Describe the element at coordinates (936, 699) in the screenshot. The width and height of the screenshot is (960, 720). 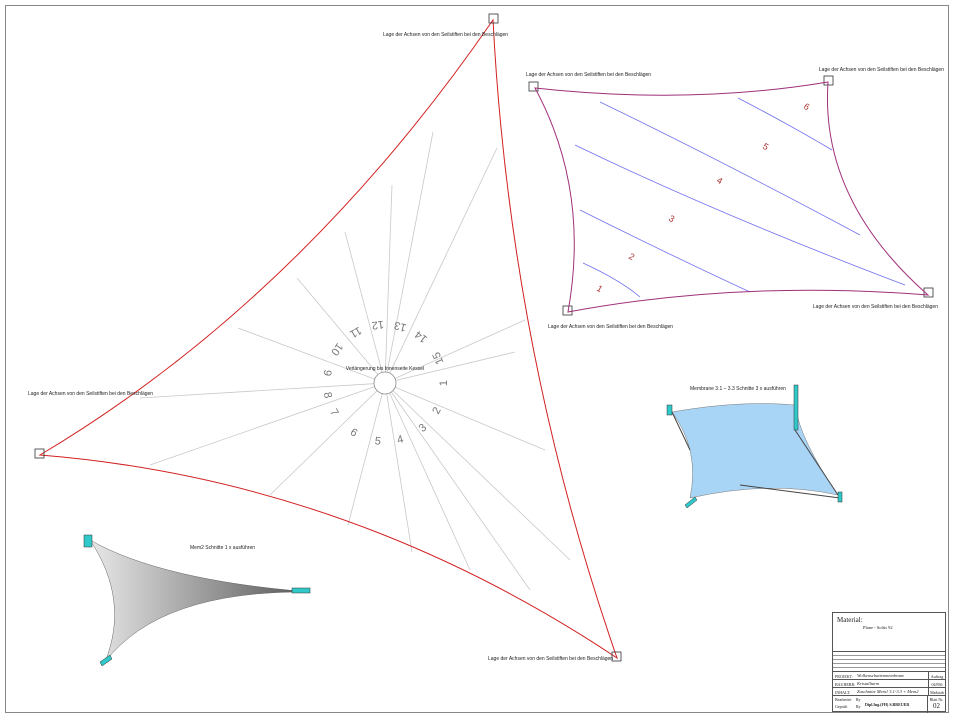
I see `sheet-key: Blatt Nr.` at that location.